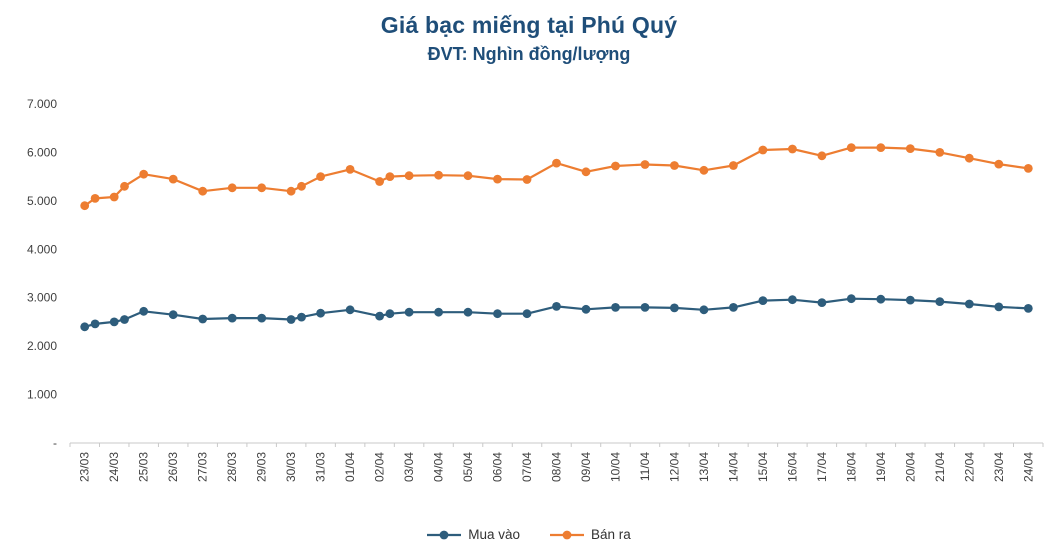 The width and height of the screenshot is (1058, 552). What do you see at coordinates (262, 467) in the screenshot?
I see `x-axis-label: 29/03` at bounding box center [262, 467].